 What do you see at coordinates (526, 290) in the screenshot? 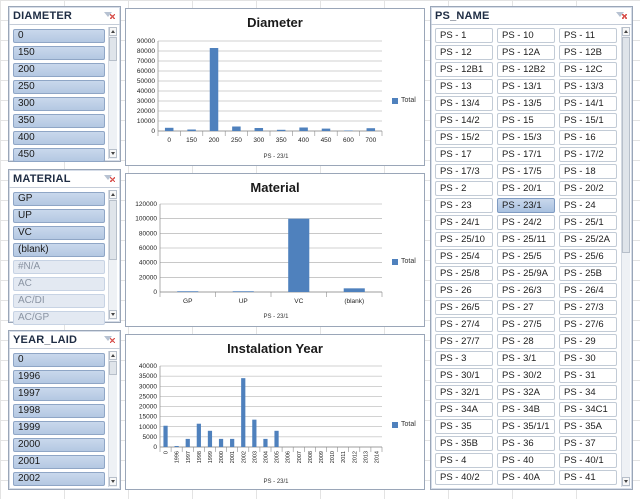
I see `ps-name-item: PS - 26/3` at bounding box center [526, 290].